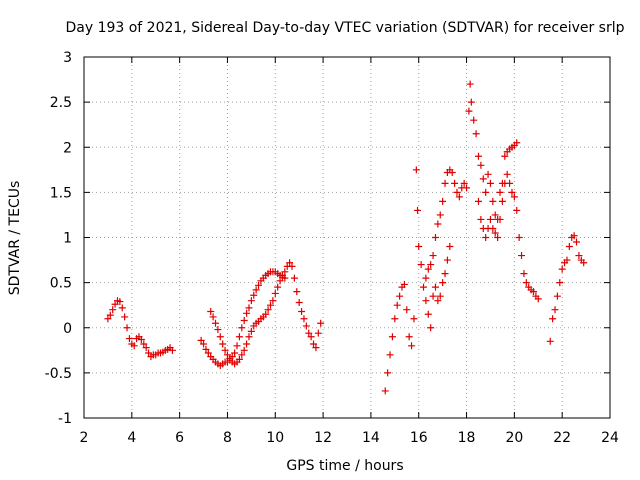 This screenshot has width=640, height=480. I want to click on x-tick-label: 18, so click(467, 438).